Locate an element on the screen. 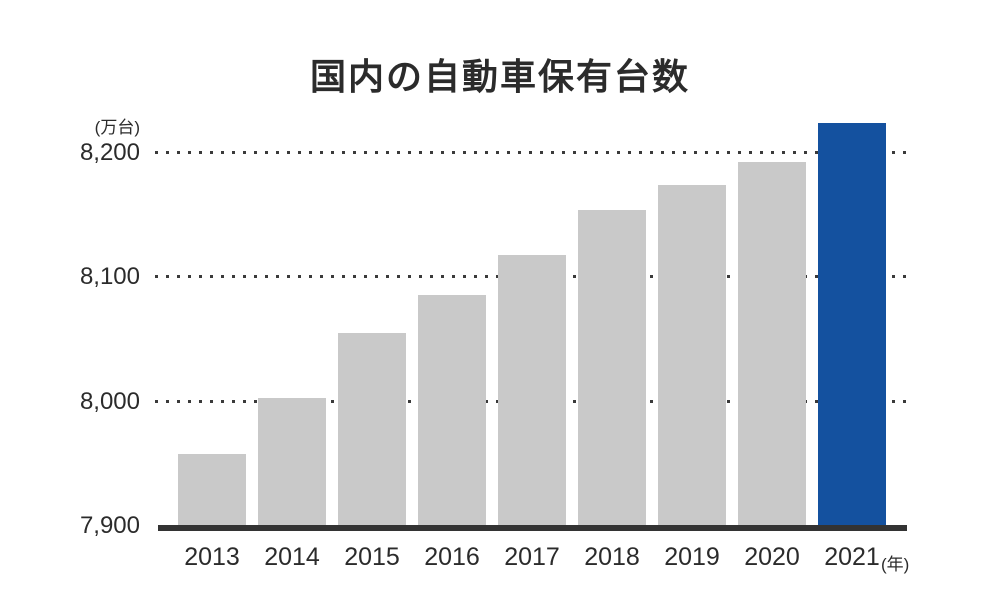 Image resolution: width=1000 pixels, height=607 pixels. bar-2013 is located at coordinates (212, 491).